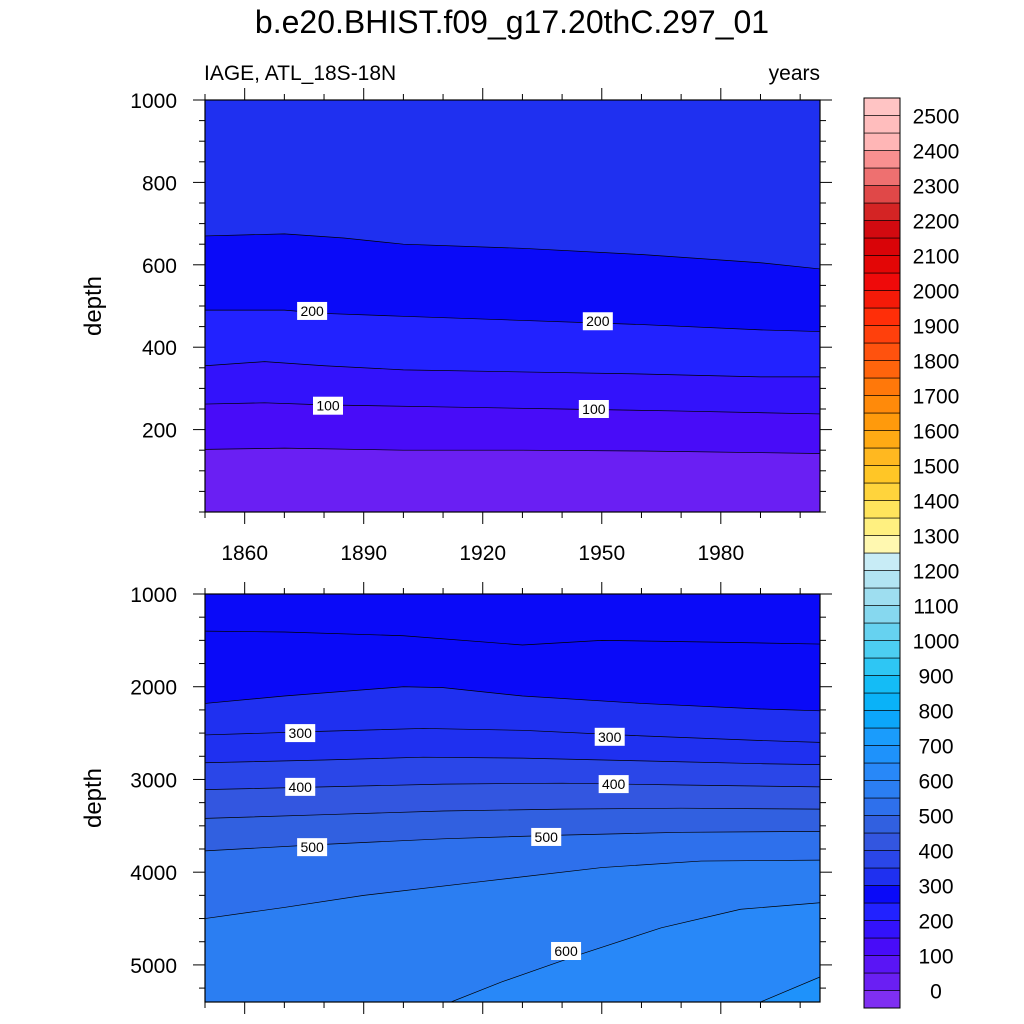  I want to click on lower-y-tick-label: 2000, so click(153, 688).